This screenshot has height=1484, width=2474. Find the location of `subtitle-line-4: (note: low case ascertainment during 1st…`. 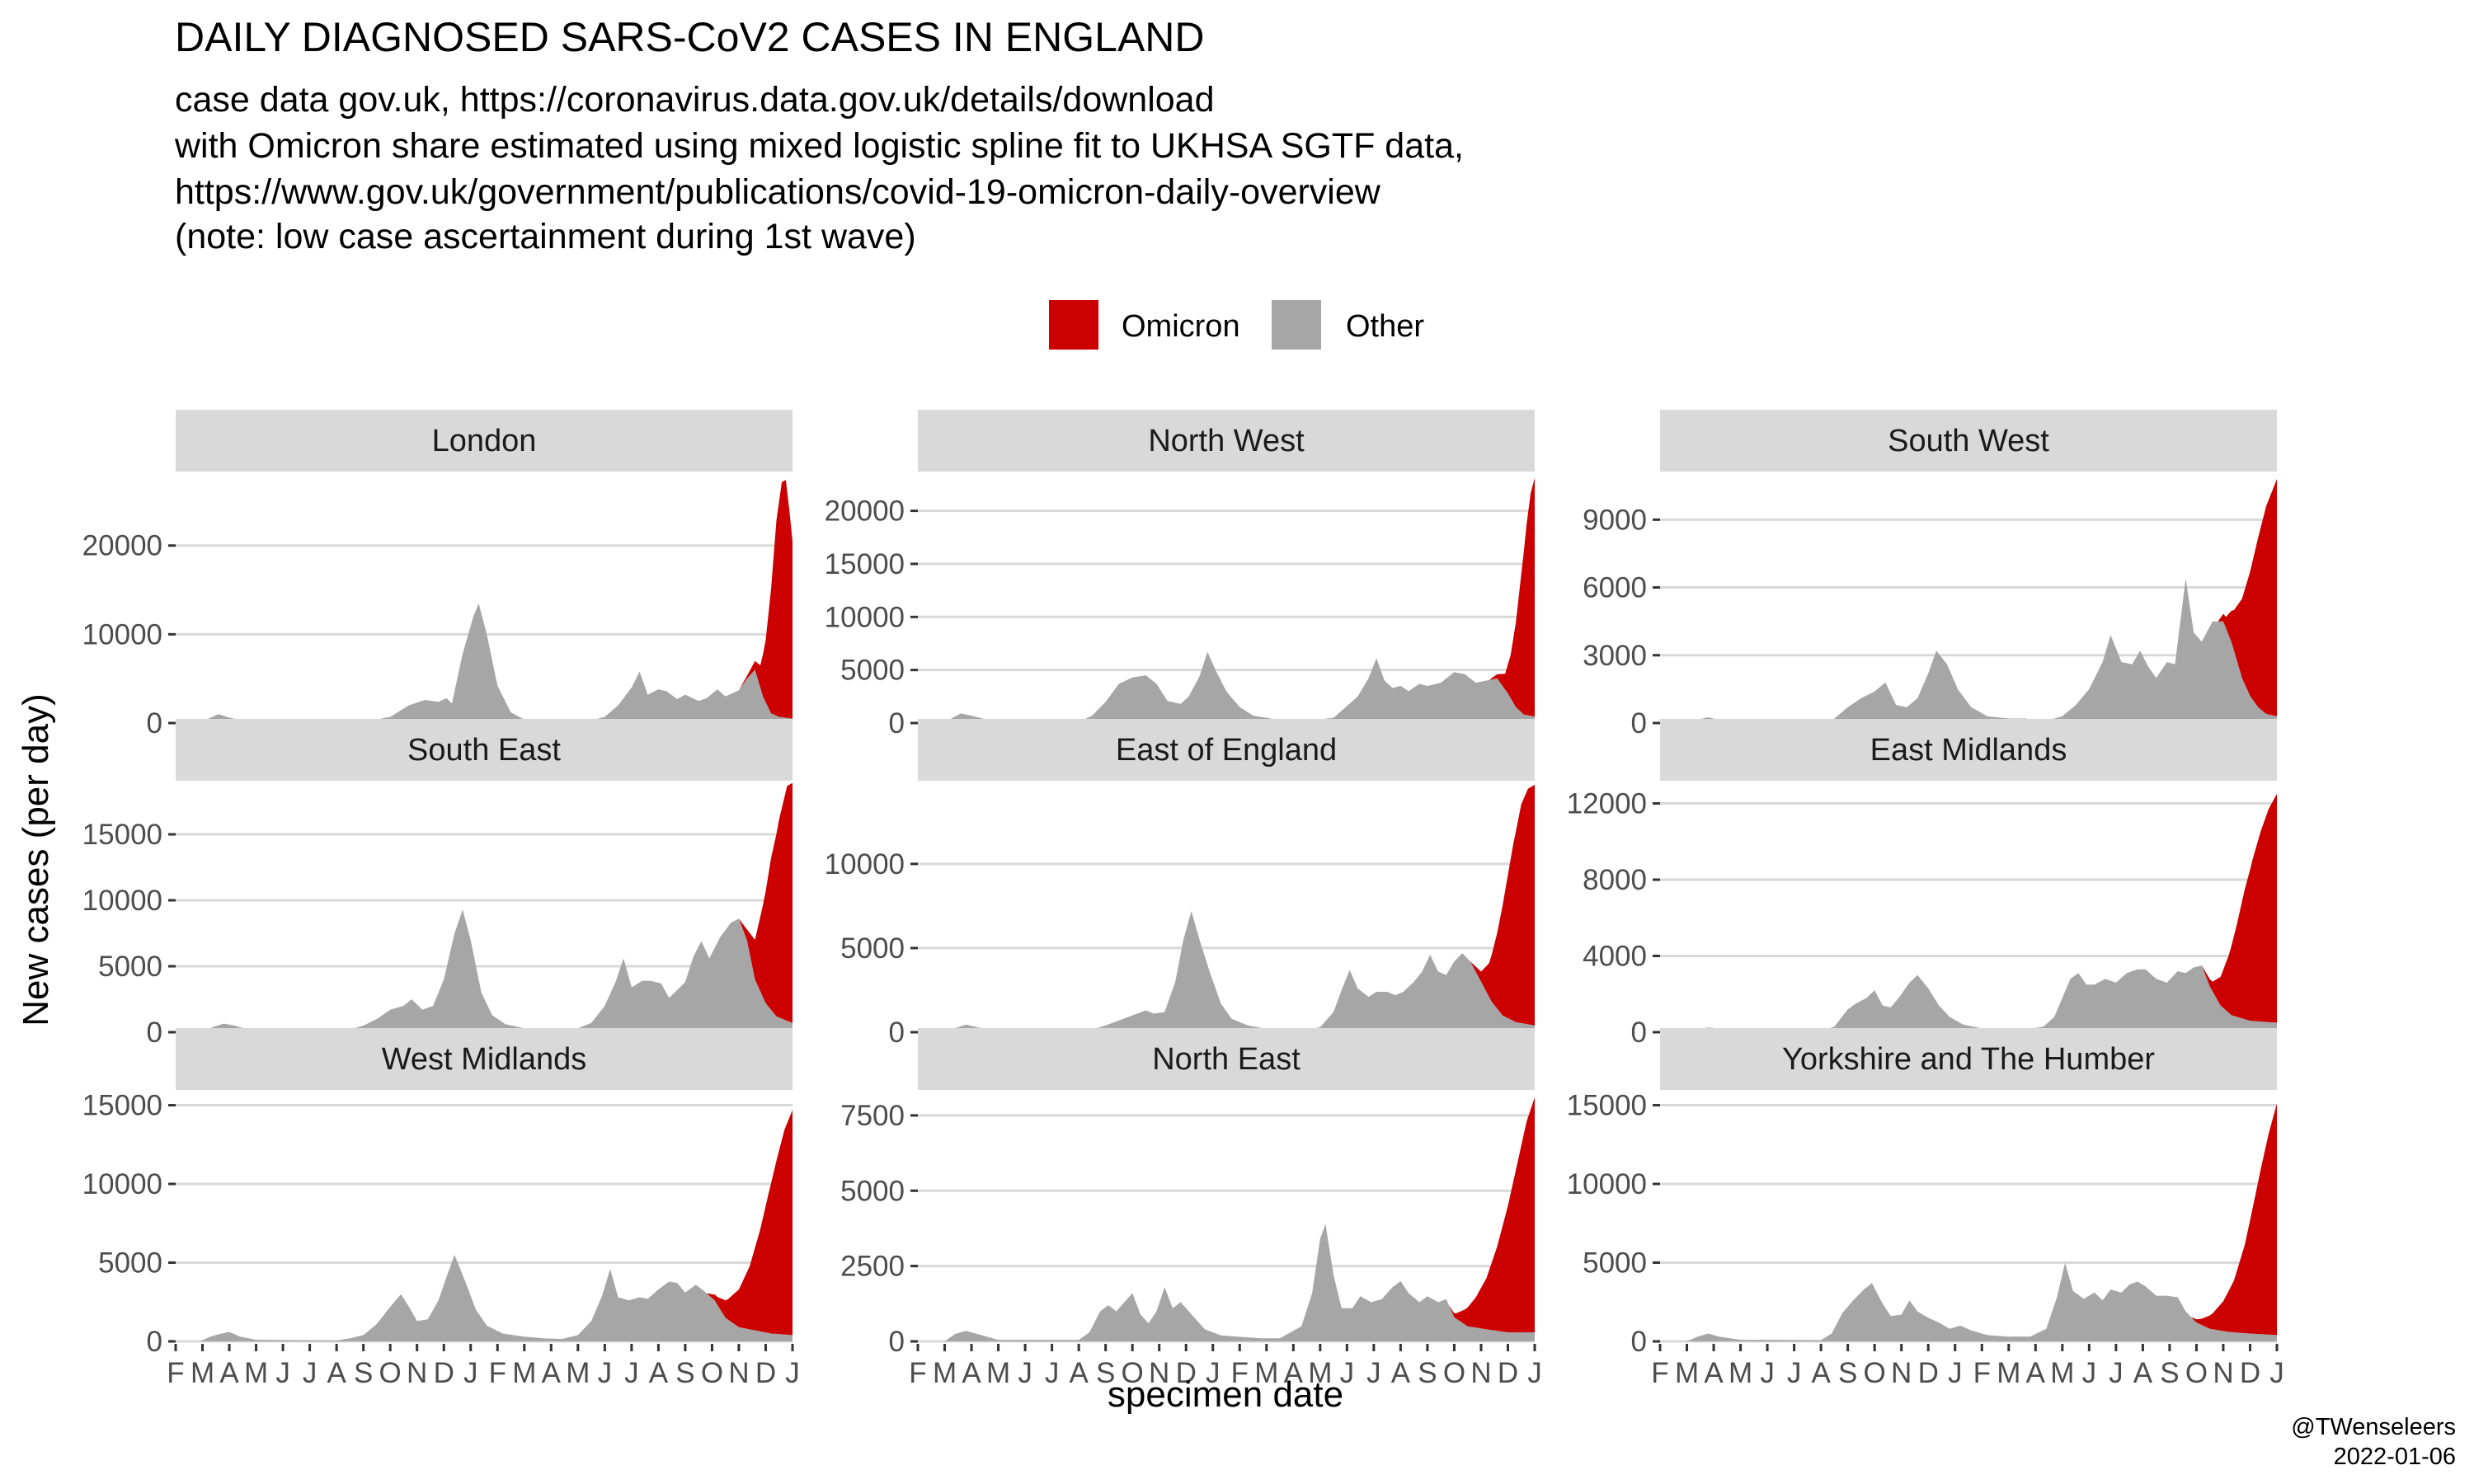

subtitle-line-4: (note: low case ascertainment during 1st… is located at coordinates (545, 236).